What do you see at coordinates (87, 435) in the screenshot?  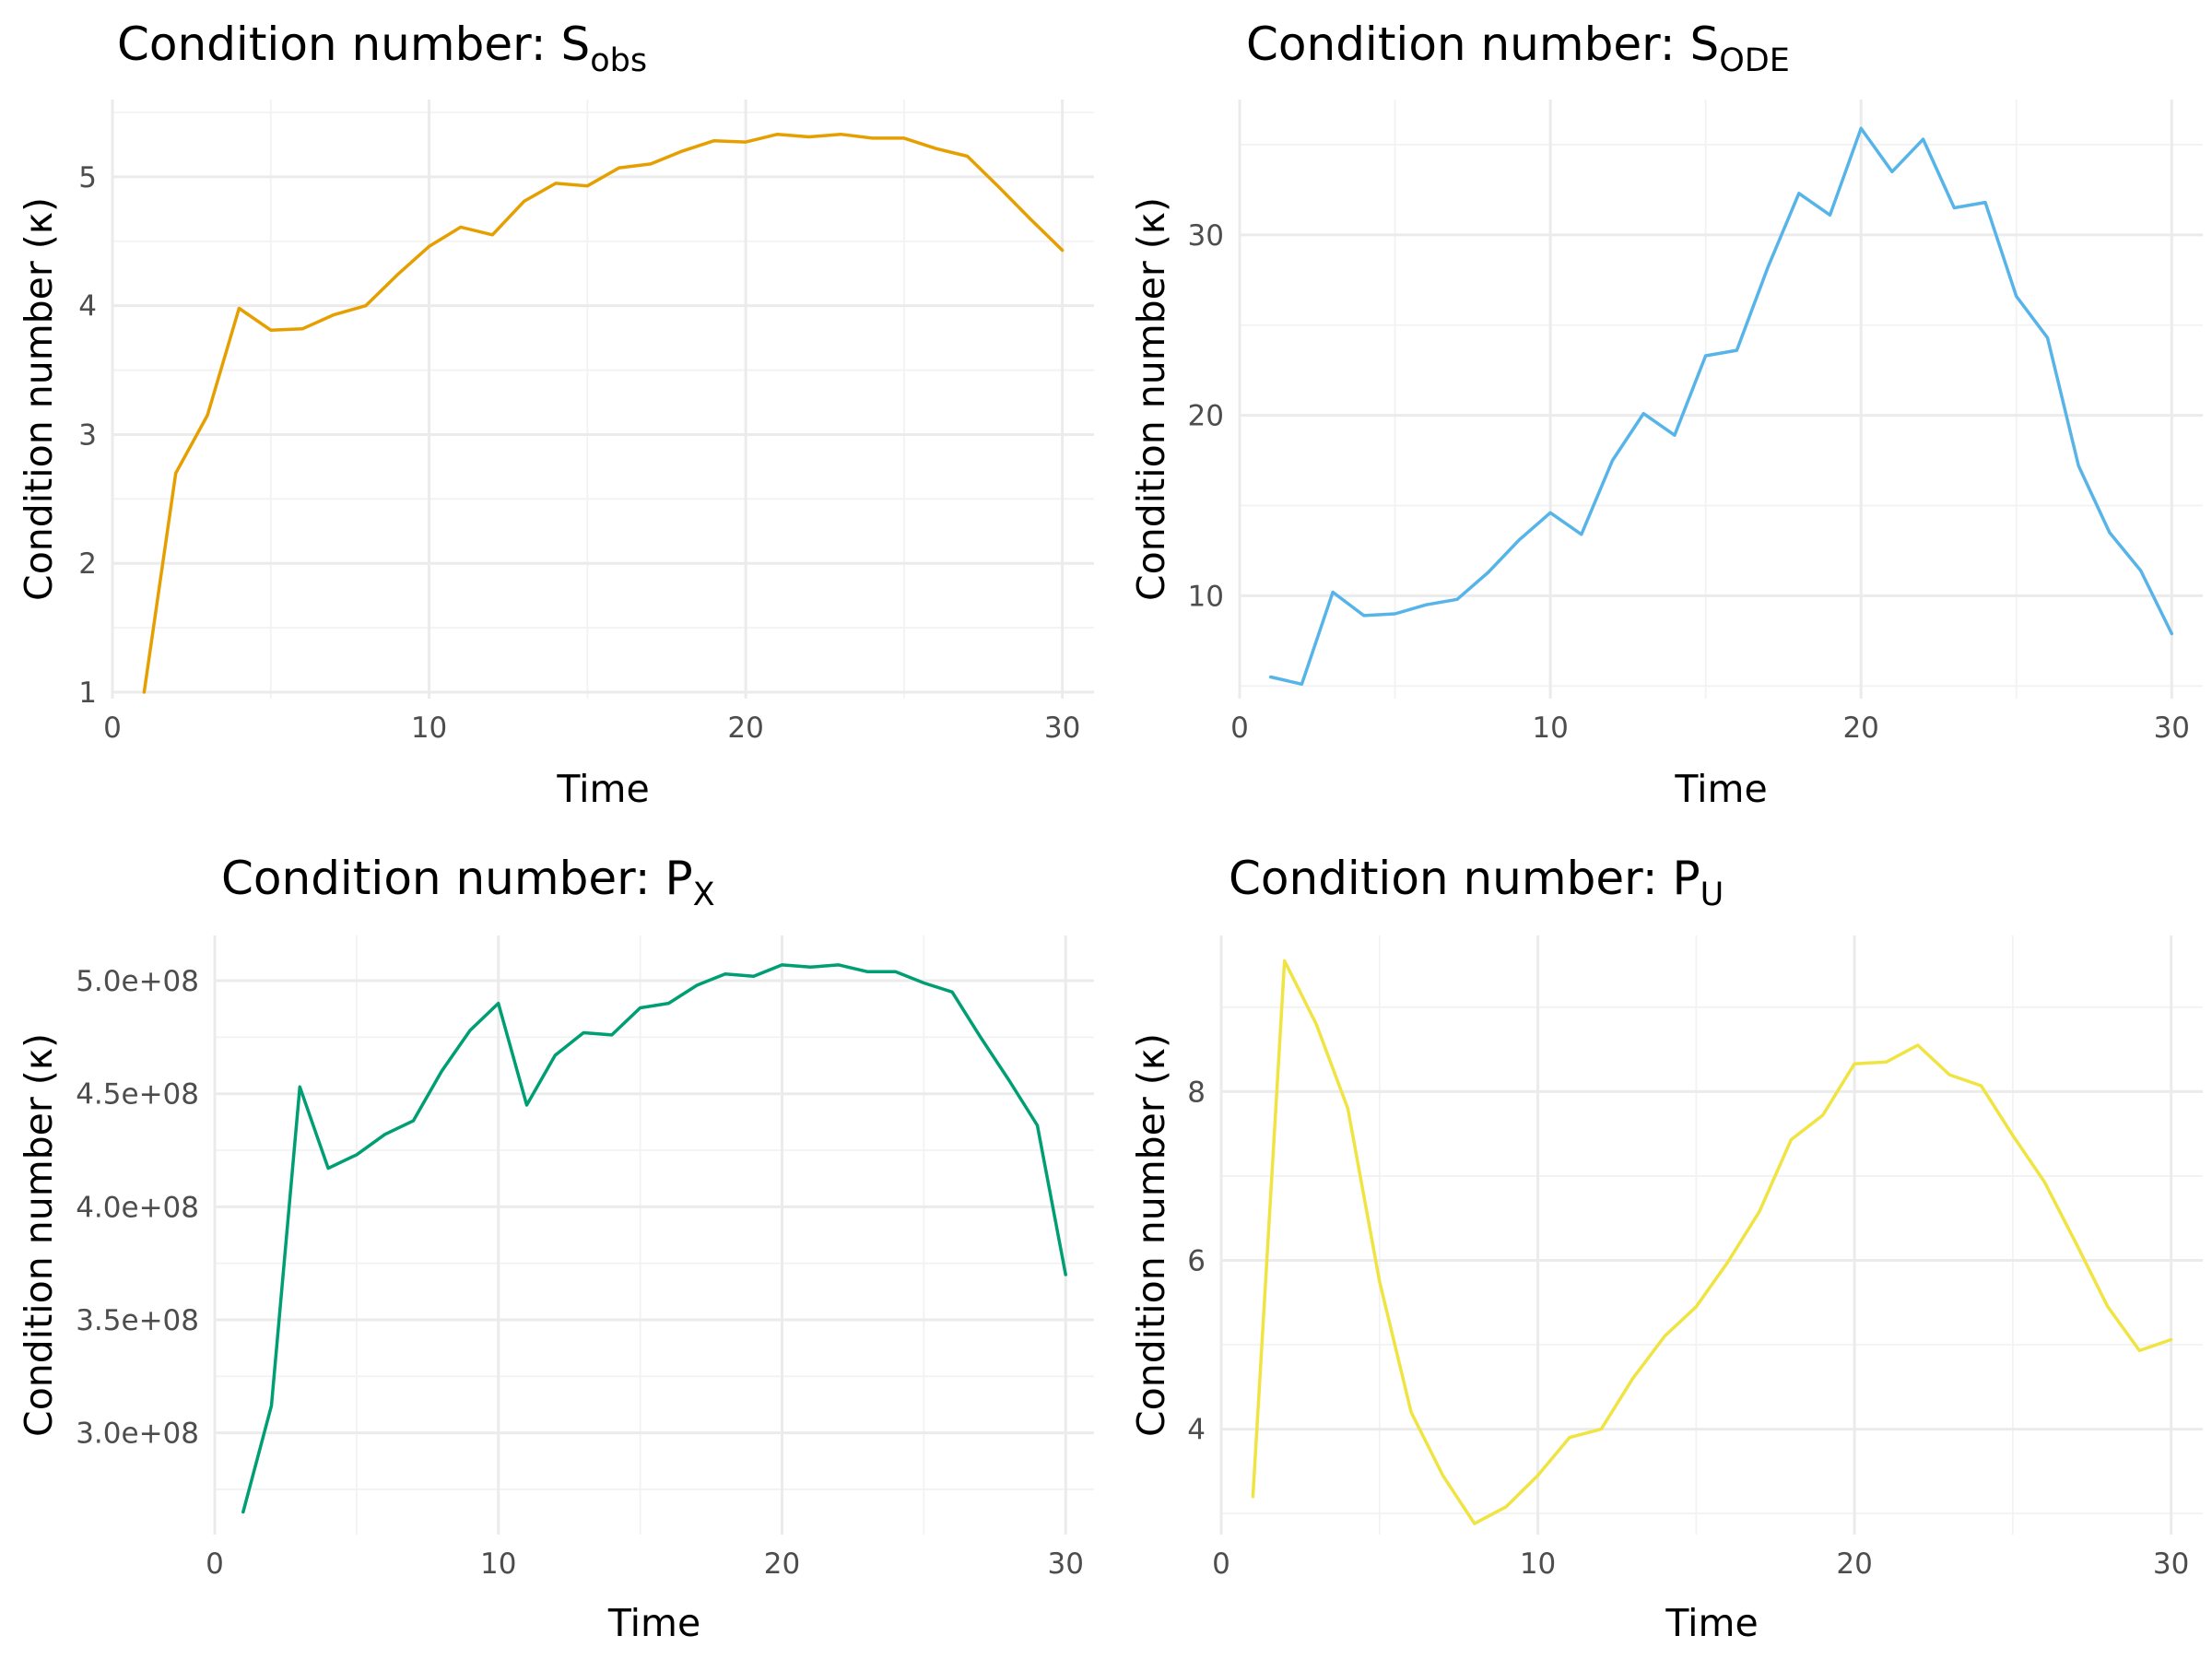 I see `y-tick-label: 3` at bounding box center [87, 435].